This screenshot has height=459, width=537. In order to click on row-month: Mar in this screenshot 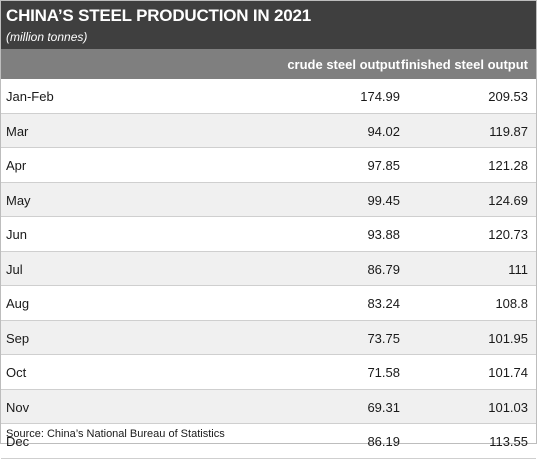, I will do `click(17, 131)`.